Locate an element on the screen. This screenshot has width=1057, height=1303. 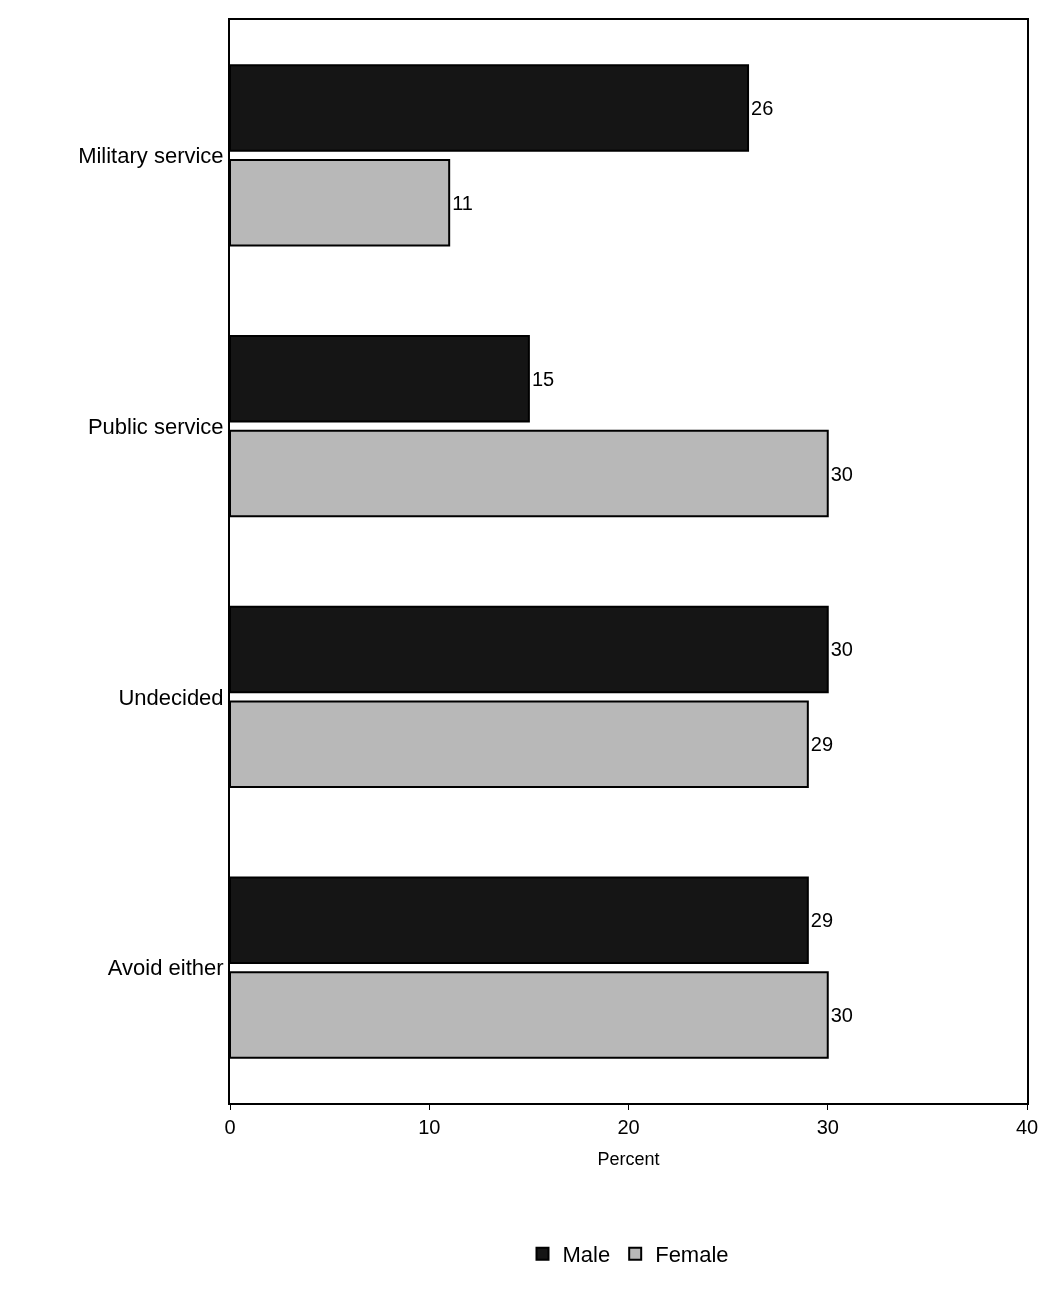
legend-label: Female is located at coordinates (692, 1255).